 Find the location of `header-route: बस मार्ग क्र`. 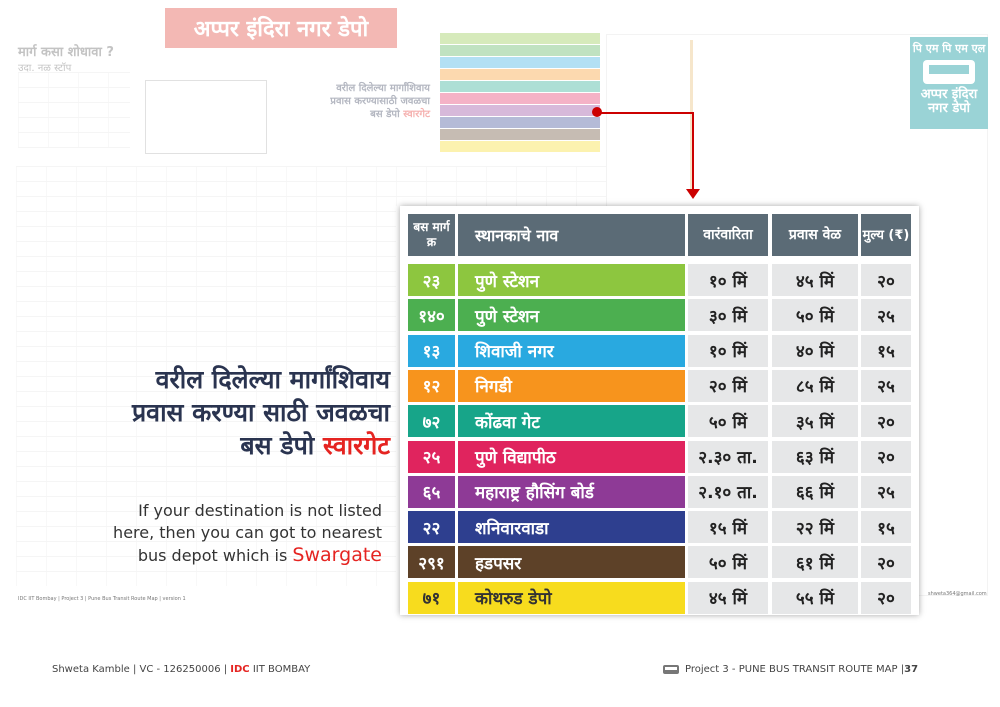

header-route: बस मार्ग क्र is located at coordinates (431, 235).